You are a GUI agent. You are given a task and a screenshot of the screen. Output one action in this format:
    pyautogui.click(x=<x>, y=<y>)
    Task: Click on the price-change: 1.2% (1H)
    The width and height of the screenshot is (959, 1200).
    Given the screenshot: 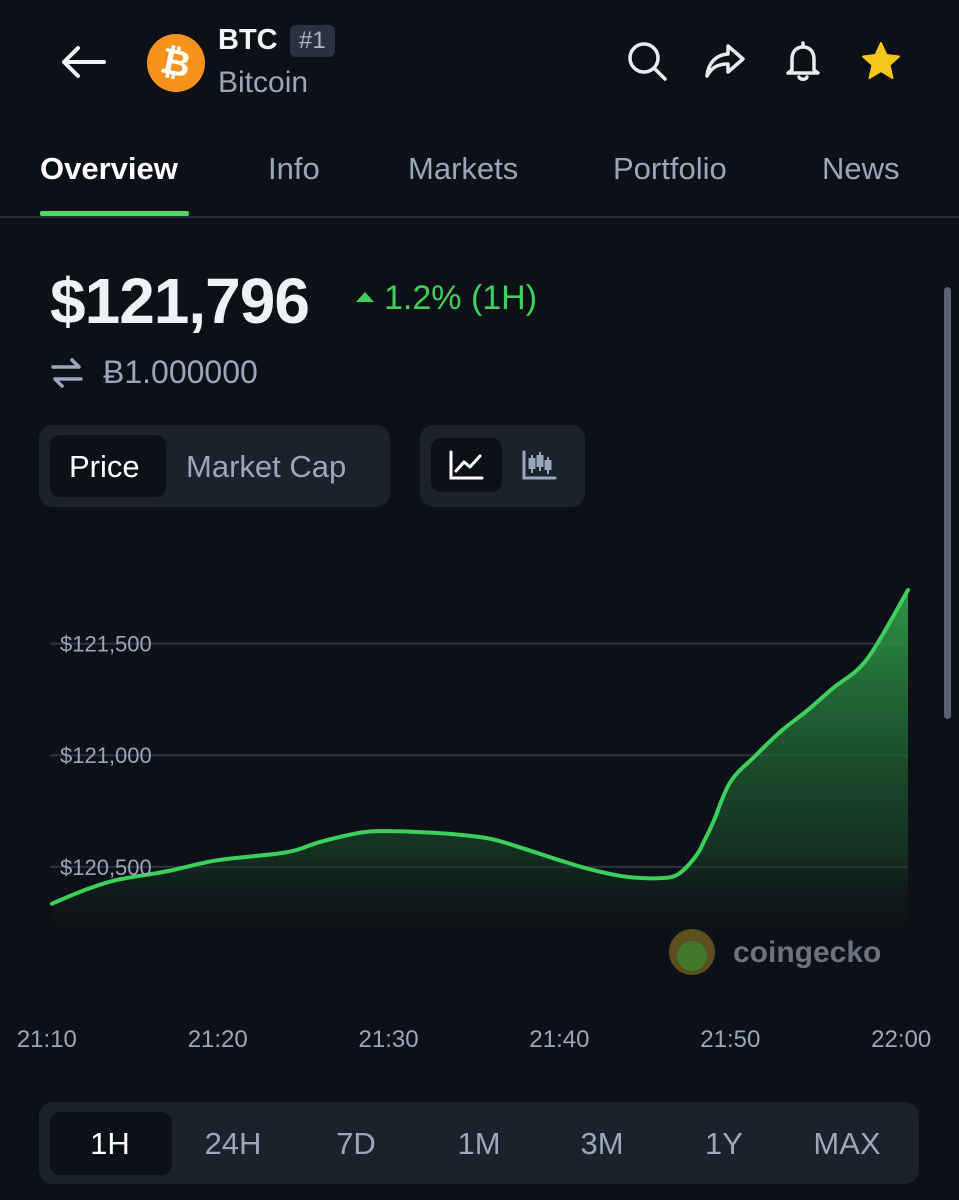 What is the action you would take?
    pyautogui.click(x=461, y=298)
    